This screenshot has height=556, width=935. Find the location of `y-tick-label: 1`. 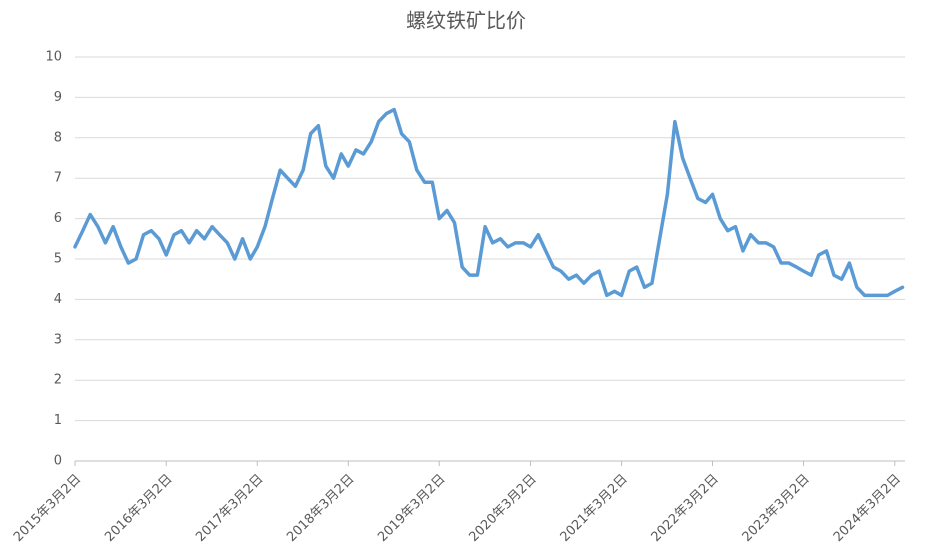

y-tick-label: 1 is located at coordinates (58, 420).